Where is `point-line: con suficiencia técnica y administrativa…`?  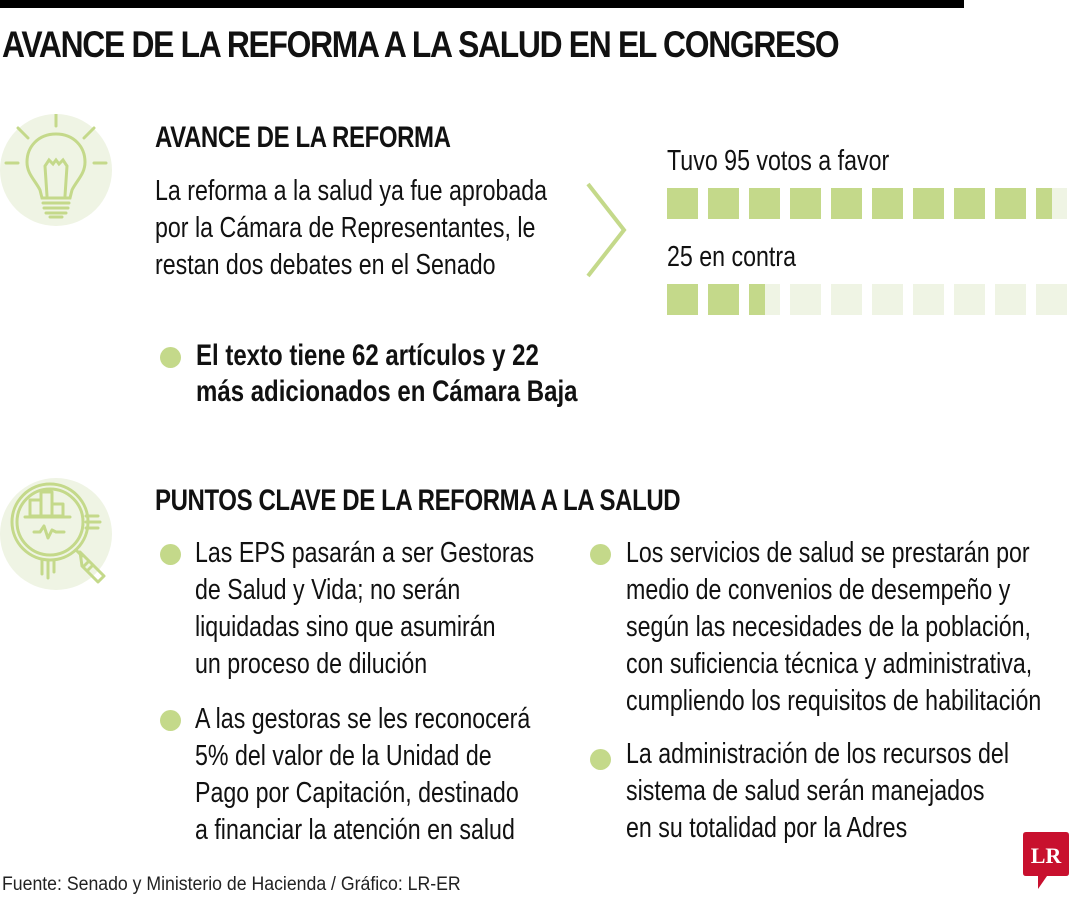 point-line: con suficiencia técnica y administrativa… is located at coordinates (829, 664).